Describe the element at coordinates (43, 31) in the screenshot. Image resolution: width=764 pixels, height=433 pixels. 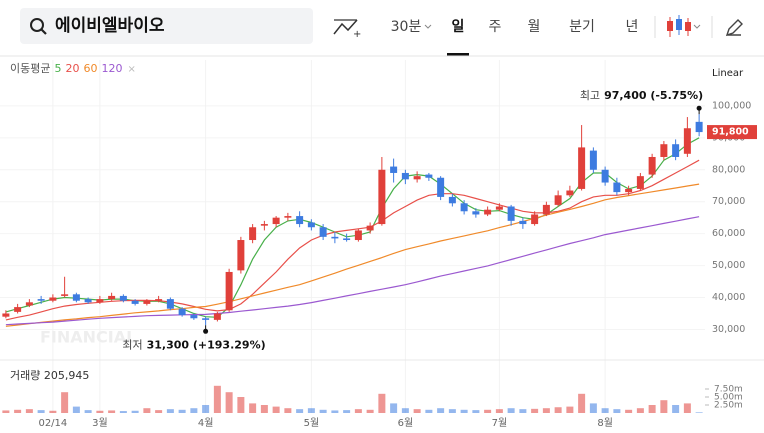
I see `search-icon` at that location.